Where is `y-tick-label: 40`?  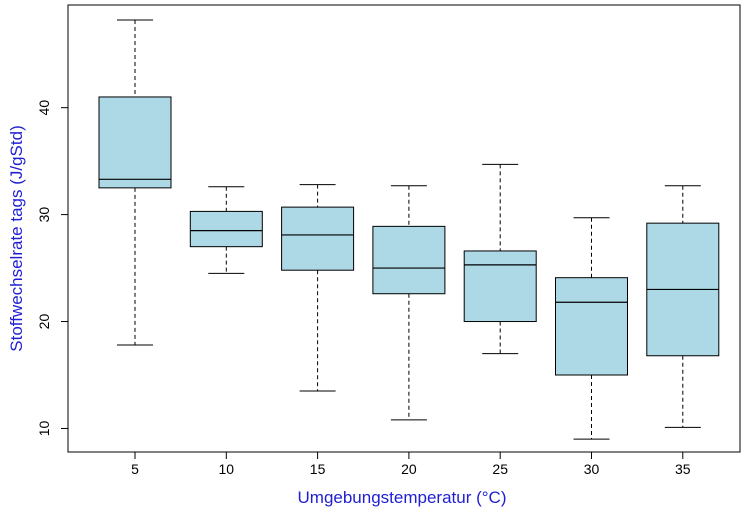 y-tick-label: 40 is located at coordinates (44, 108).